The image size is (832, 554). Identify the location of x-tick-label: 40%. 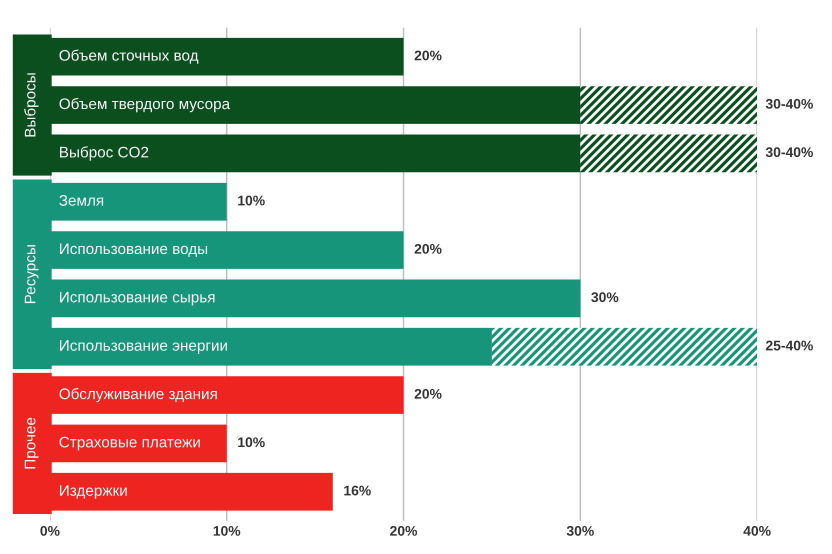
(757, 531).